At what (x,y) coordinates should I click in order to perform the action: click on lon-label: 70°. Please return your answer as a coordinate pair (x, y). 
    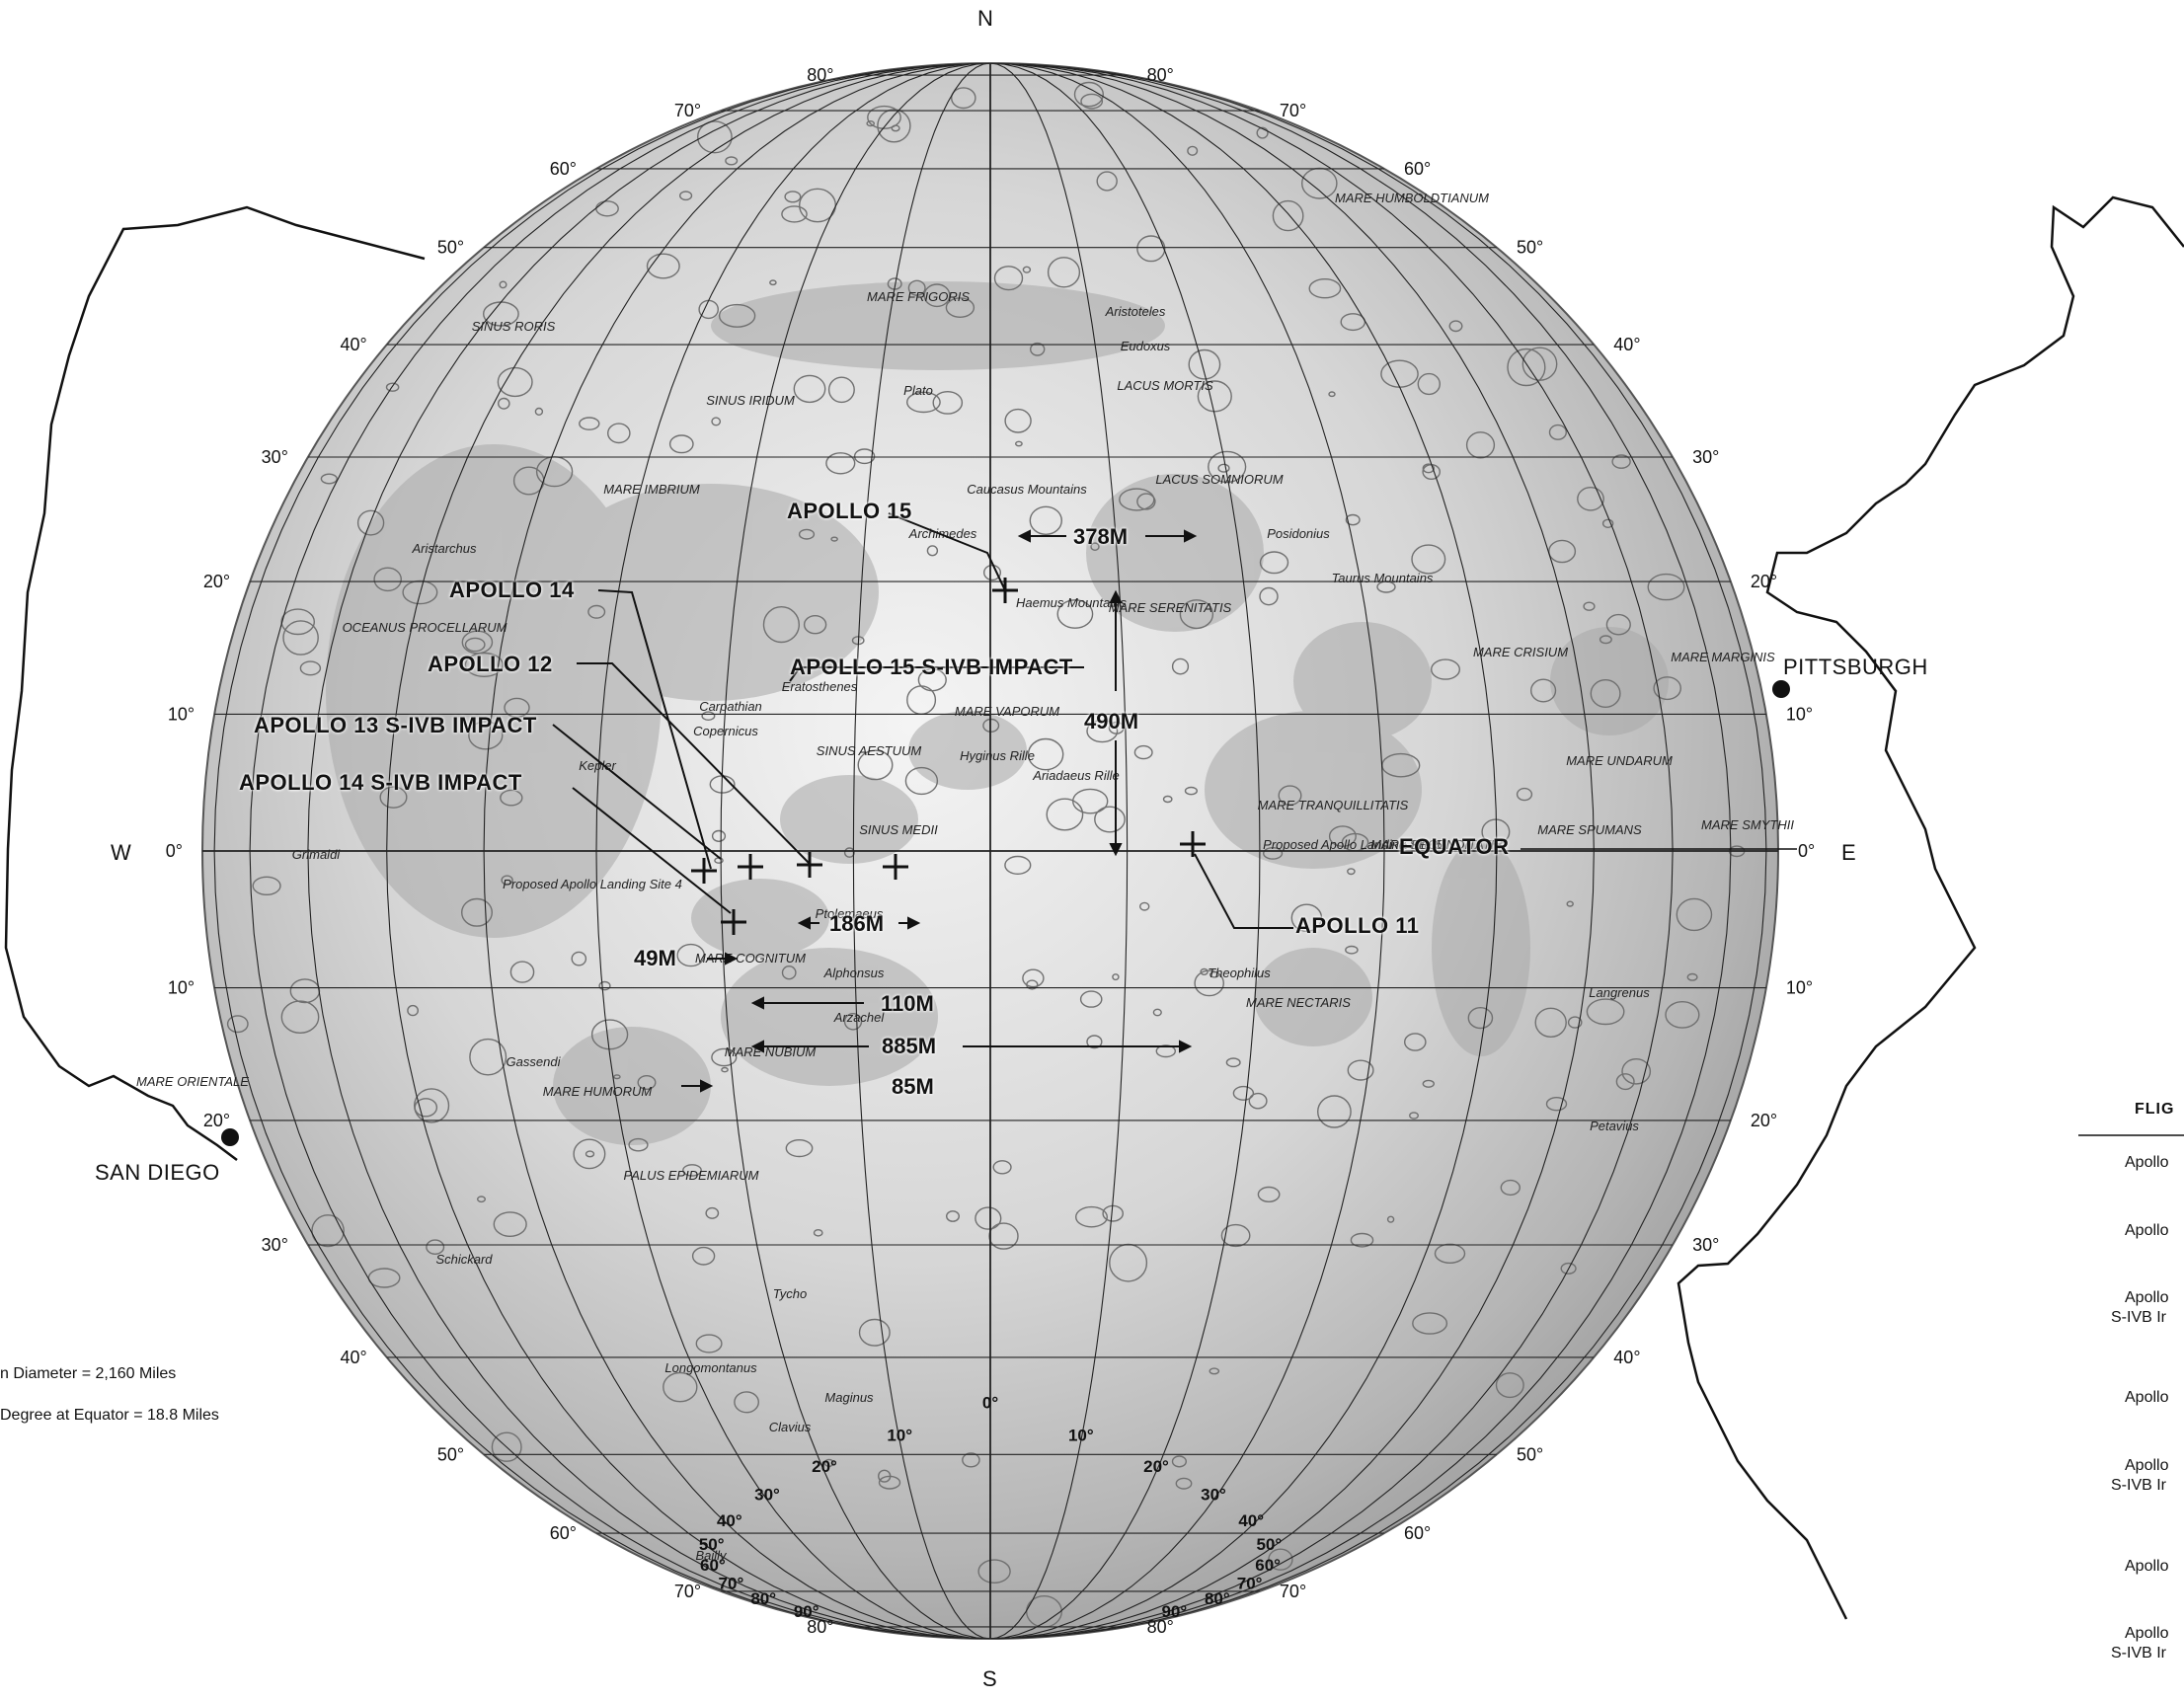
    Looking at the image, I should click on (1250, 1584).